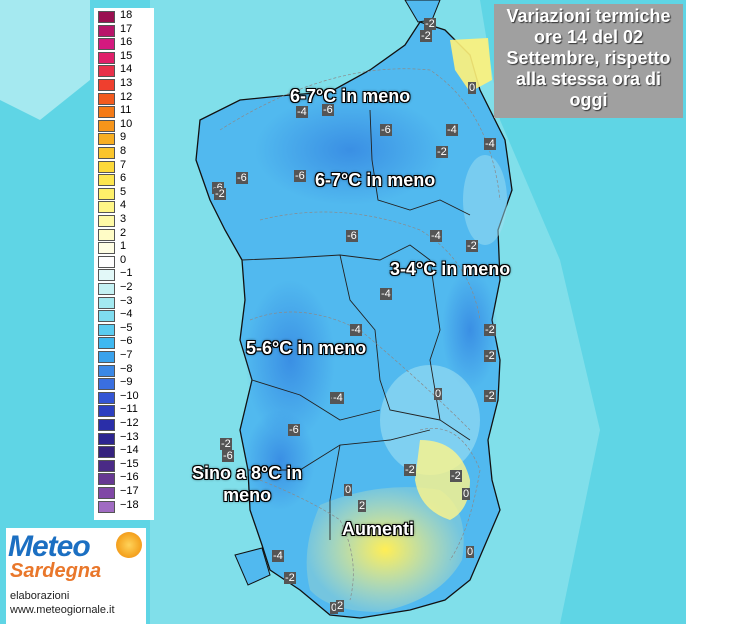  Describe the element at coordinates (126, 315) in the screenshot. I see `legend-row: −4` at that location.